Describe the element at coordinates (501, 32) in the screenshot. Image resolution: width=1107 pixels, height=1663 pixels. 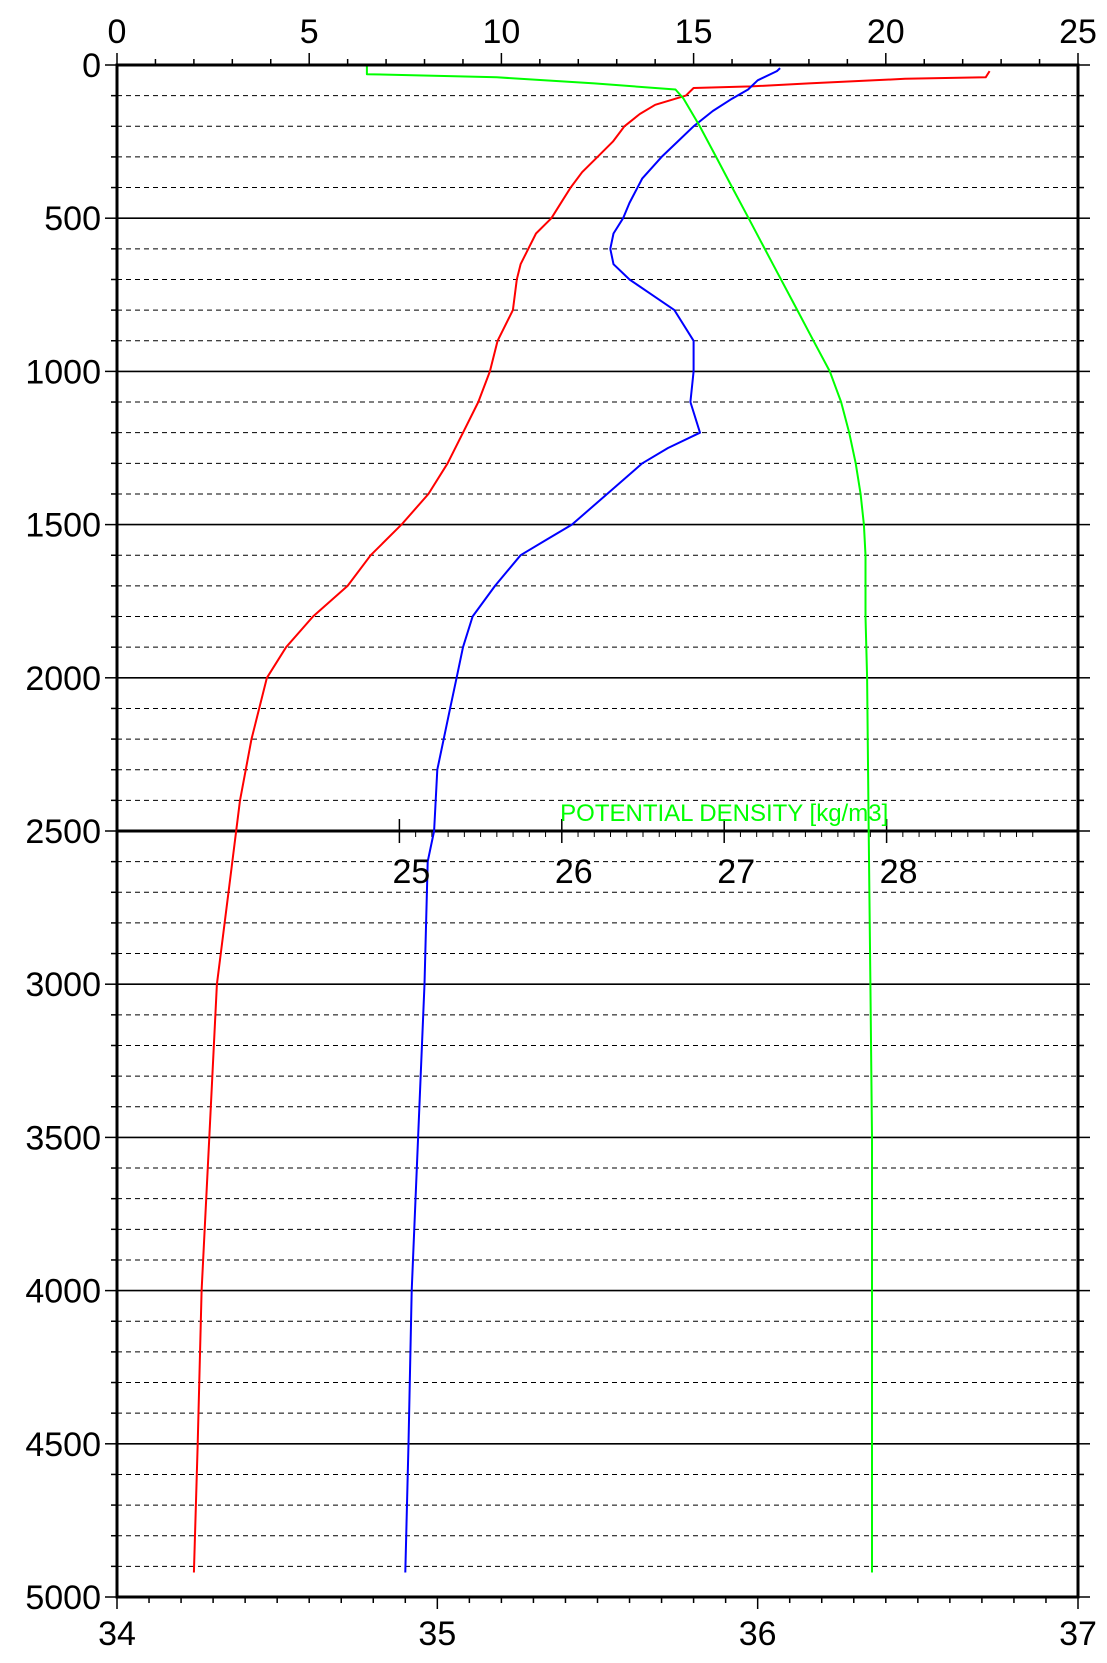
I see `temperature-tick-label: 10` at that location.